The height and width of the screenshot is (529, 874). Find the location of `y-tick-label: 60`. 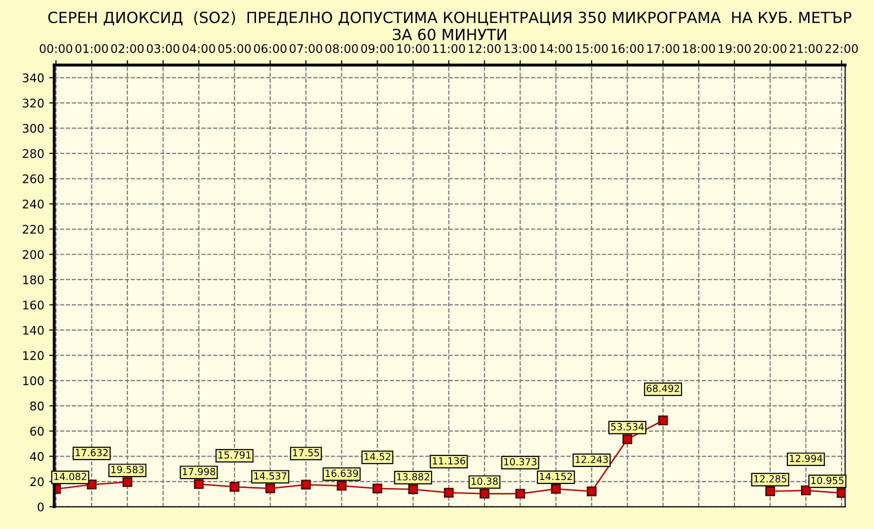

y-tick-label: 60 is located at coordinates (37, 431).